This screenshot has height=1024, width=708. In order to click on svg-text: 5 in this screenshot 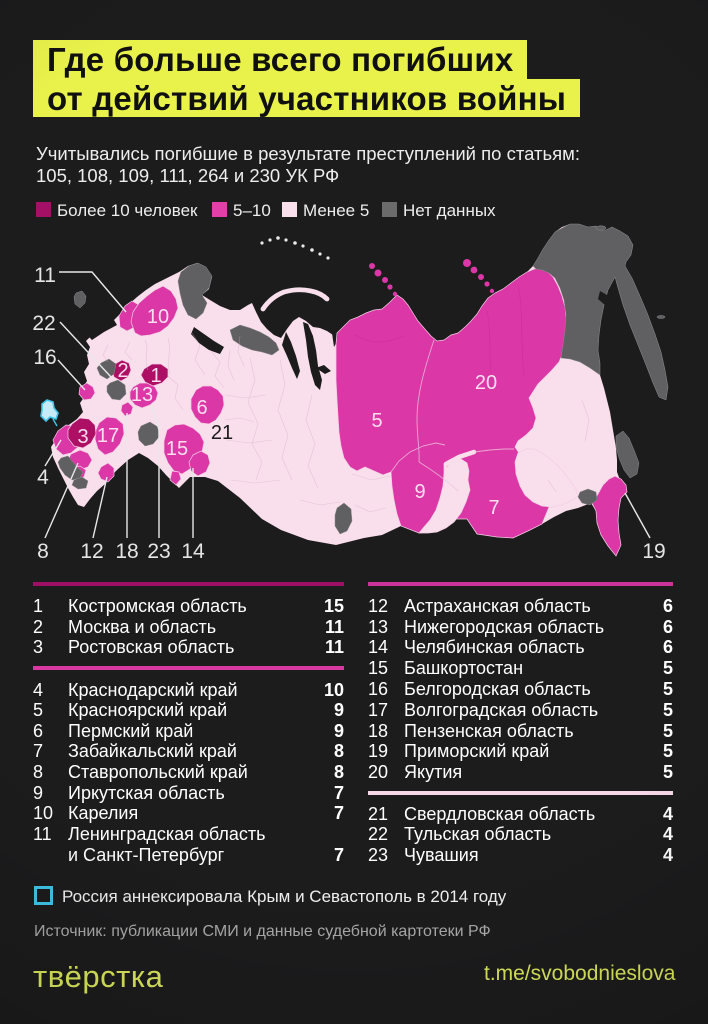, I will do `click(376, 421)`.